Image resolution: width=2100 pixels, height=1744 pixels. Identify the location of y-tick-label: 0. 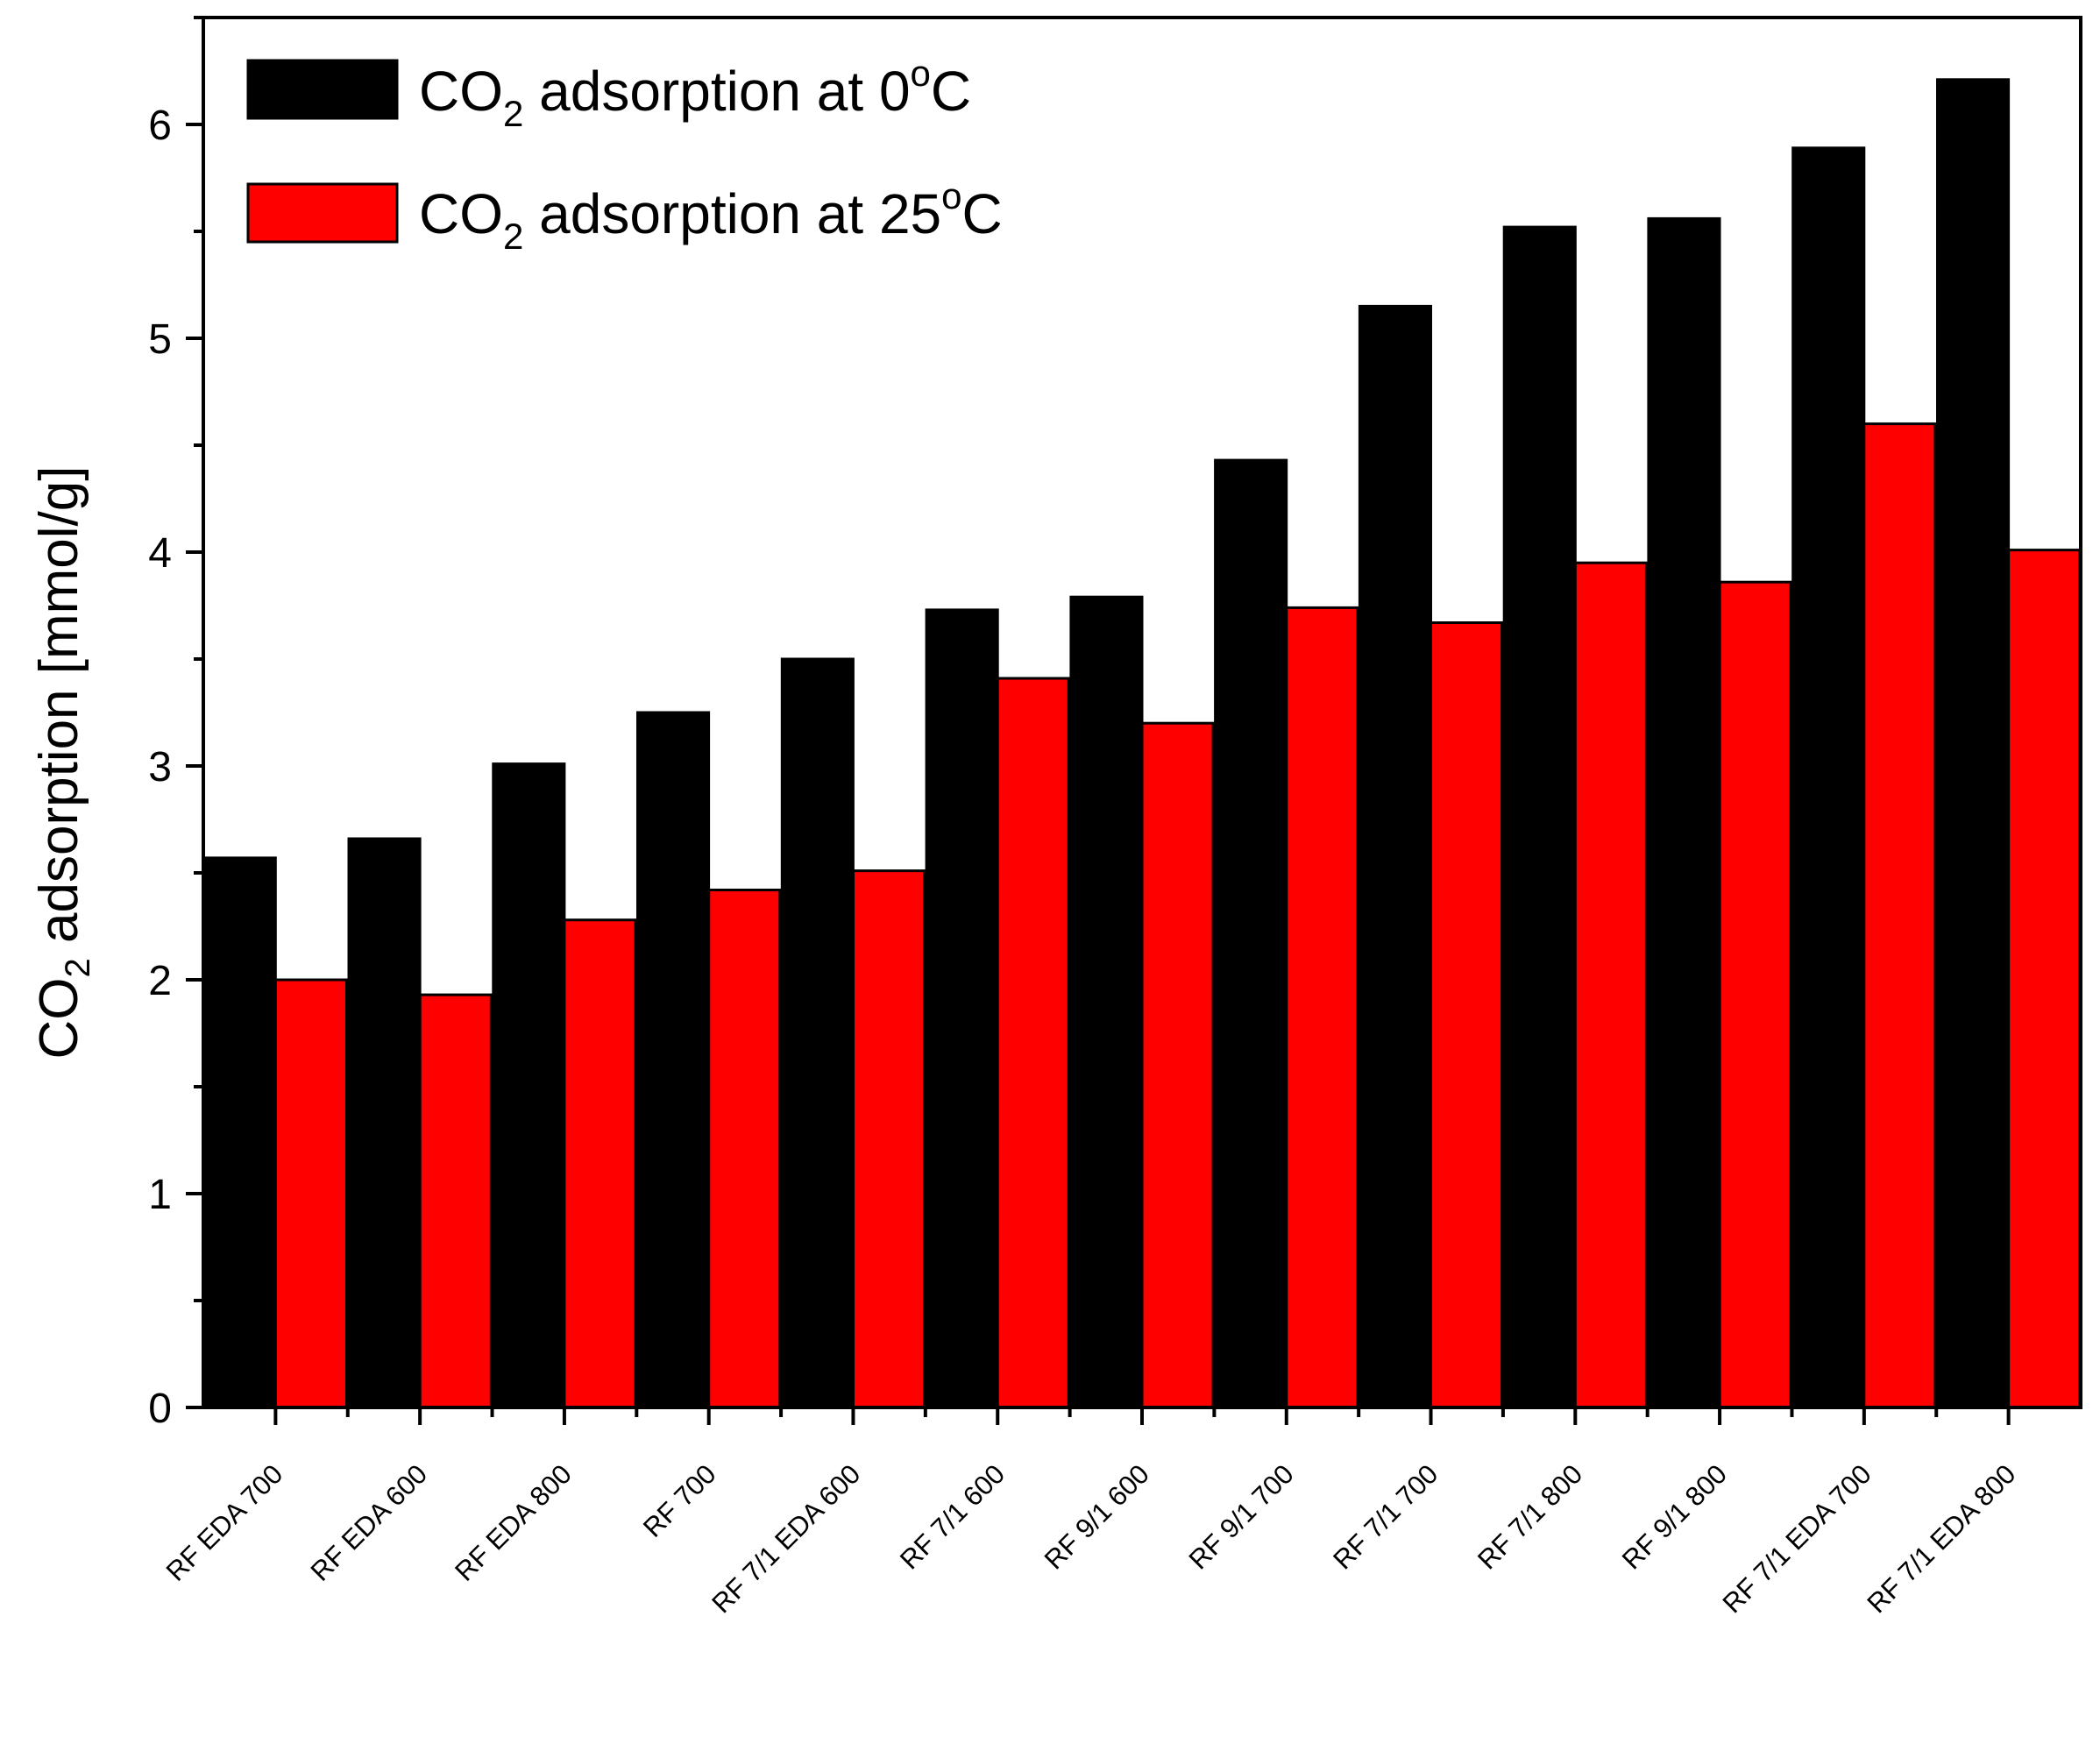
(160, 1409).